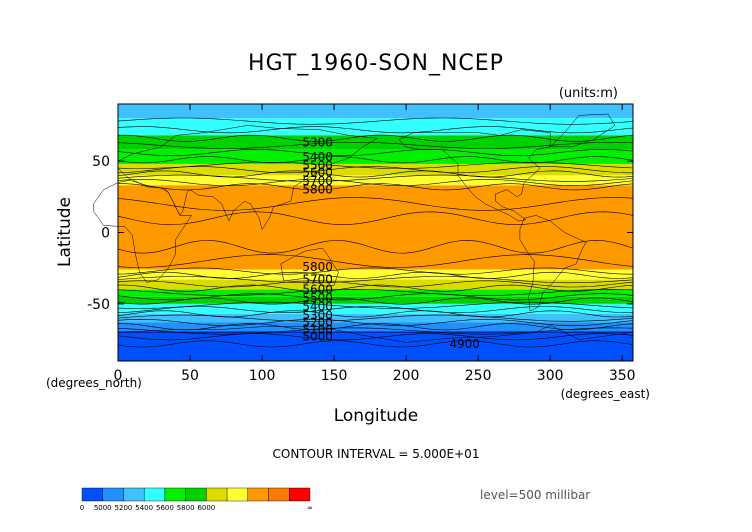 Image resolution: width=752 pixels, height=532 pixels. What do you see at coordinates (101, 162) in the screenshot?
I see `y-tick-label: 50` at bounding box center [101, 162].